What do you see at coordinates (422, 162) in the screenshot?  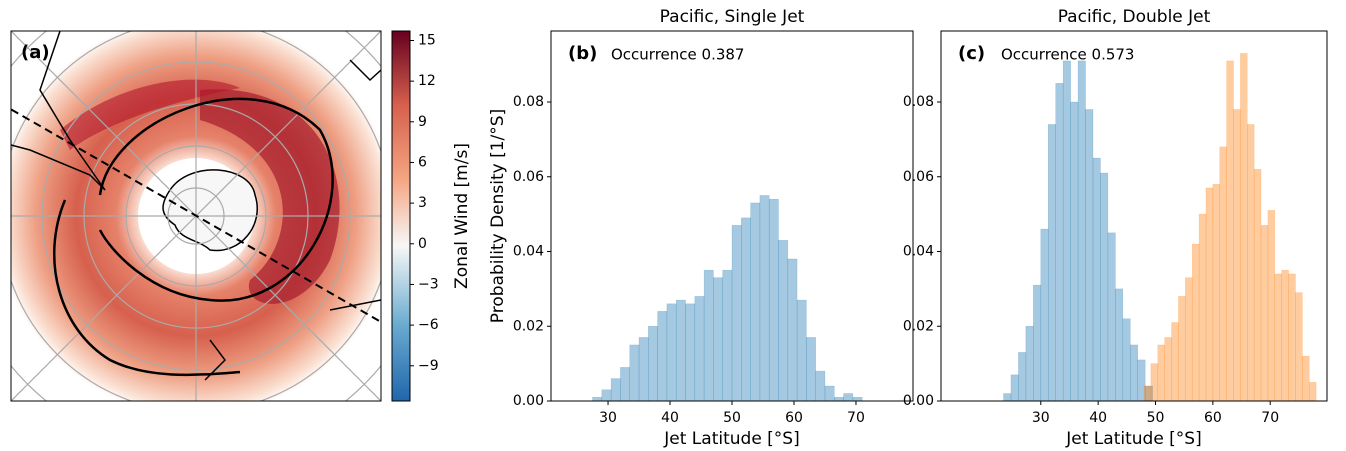 I see `colorbar-tick-label: 6` at bounding box center [422, 162].